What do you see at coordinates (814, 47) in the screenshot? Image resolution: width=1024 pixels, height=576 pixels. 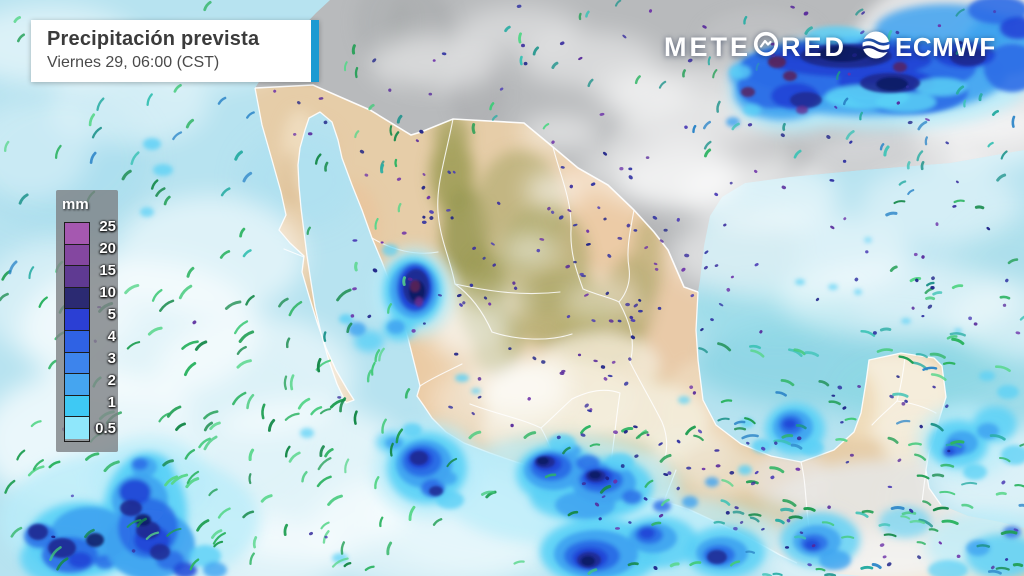 I see `meteored-text-suffix: RED` at bounding box center [814, 47].